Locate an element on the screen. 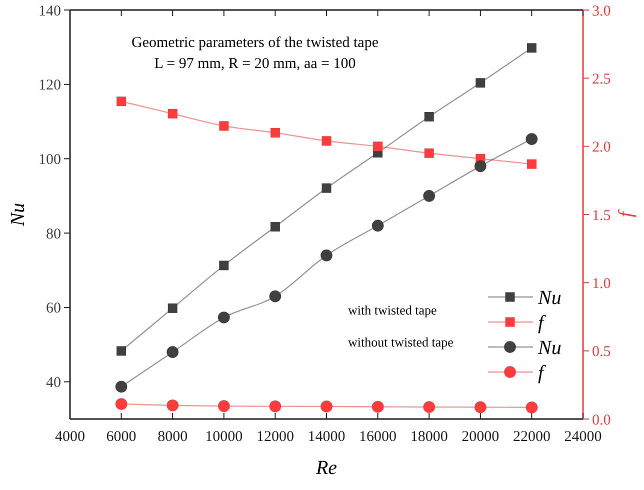 This screenshot has width=644, height=490. x-tick-label: 16000 is located at coordinates (378, 437).